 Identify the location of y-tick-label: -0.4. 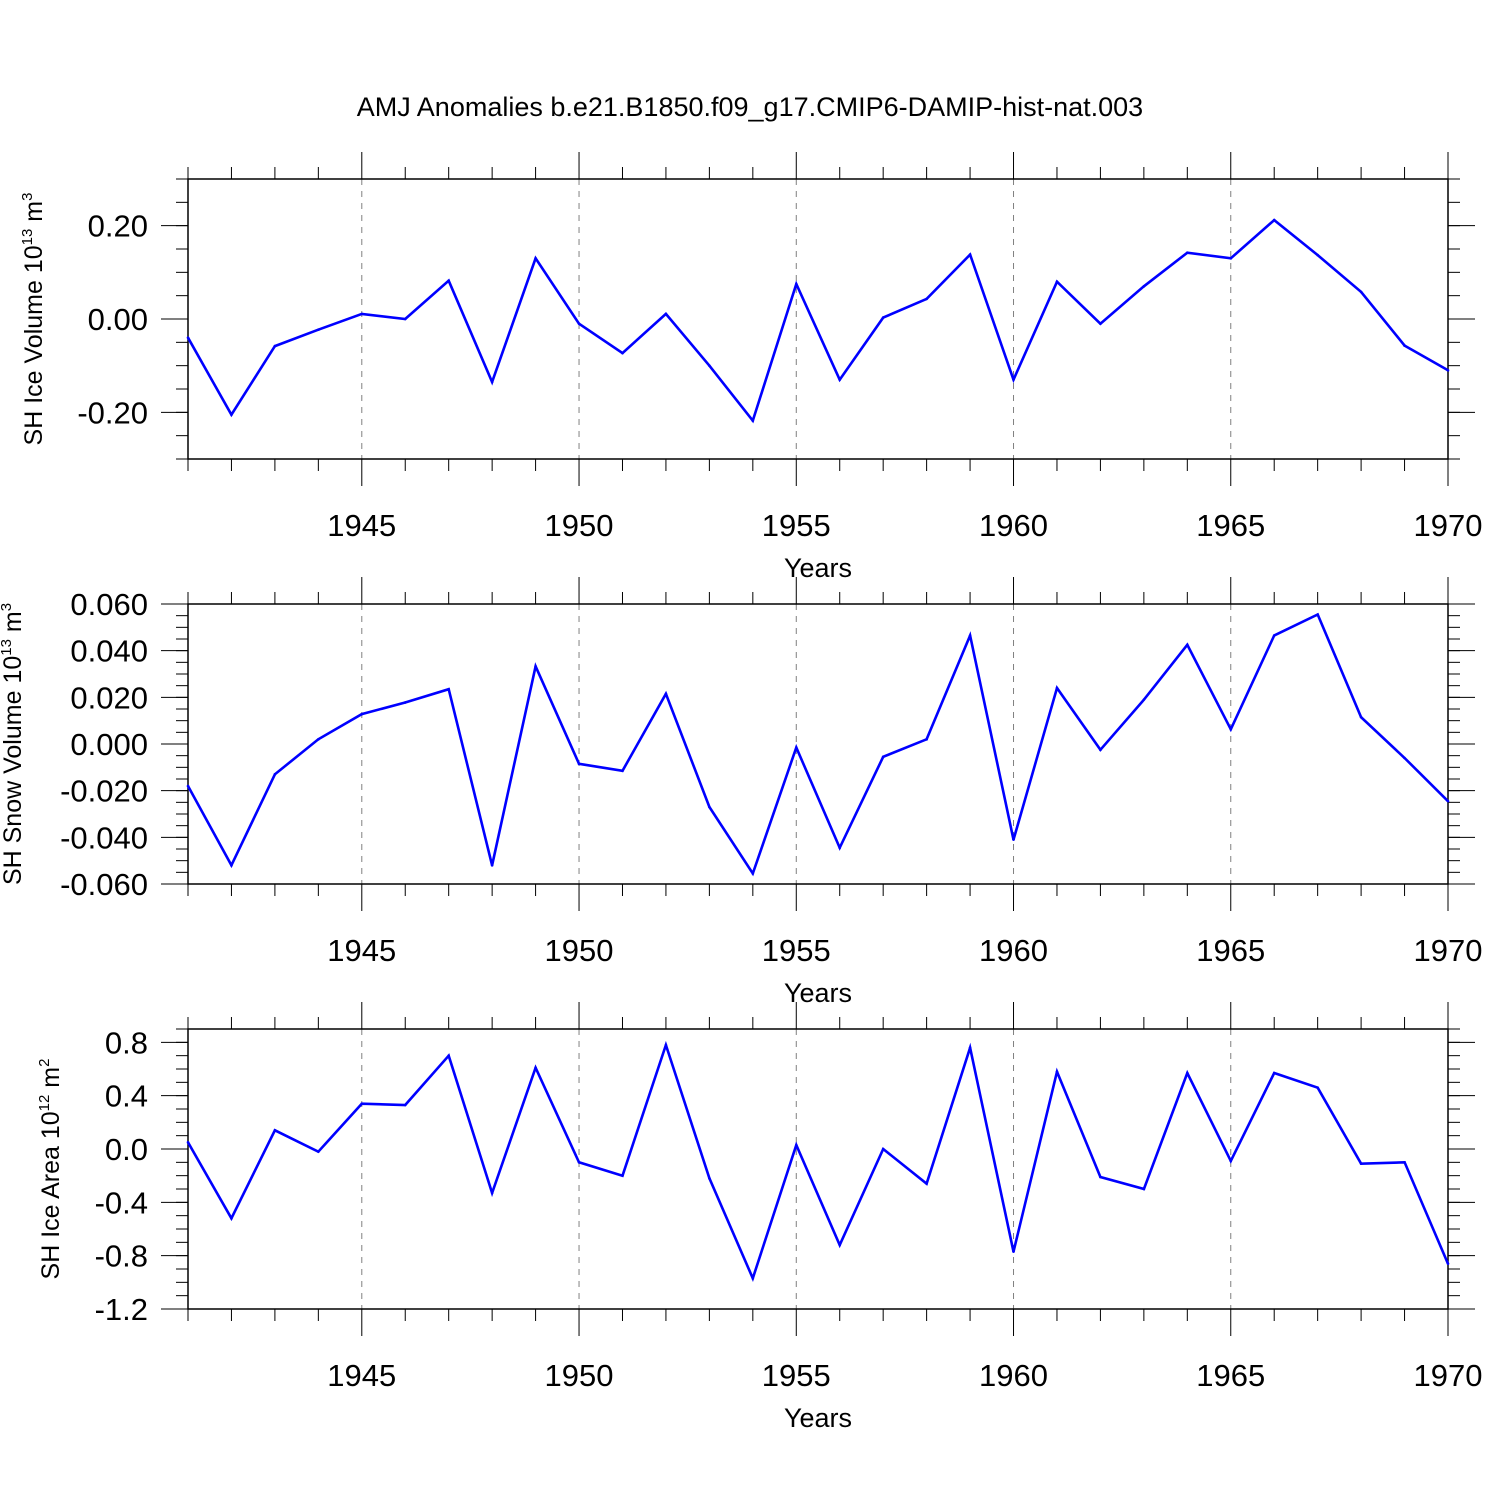
(121, 1202).